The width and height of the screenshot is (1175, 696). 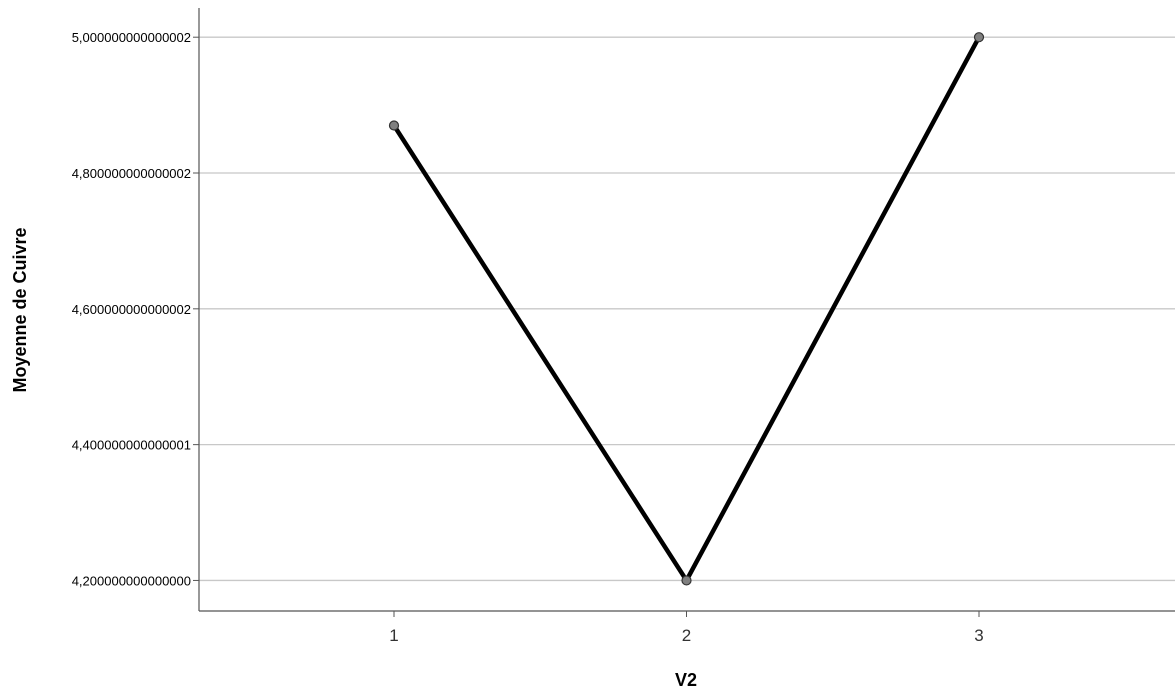 What do you see at coordinates (131, 445) in the screenshot?
I see `y-tick-label: 4,400000000000001` at bounding box center [131, 445].